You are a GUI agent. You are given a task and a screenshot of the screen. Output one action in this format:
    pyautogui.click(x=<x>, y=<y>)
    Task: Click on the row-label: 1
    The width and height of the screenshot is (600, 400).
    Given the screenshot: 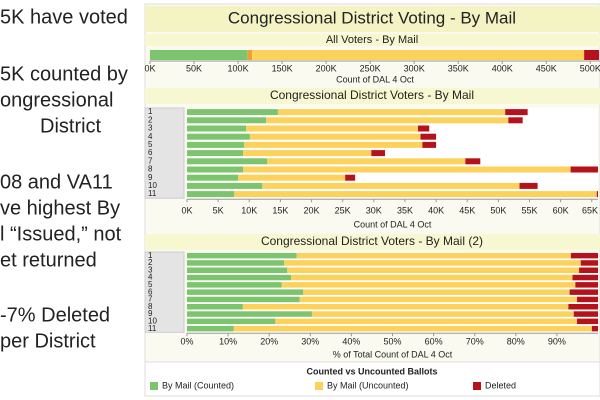 What is the action you would take?
    pyautogui.click(x=150, y=111)
    